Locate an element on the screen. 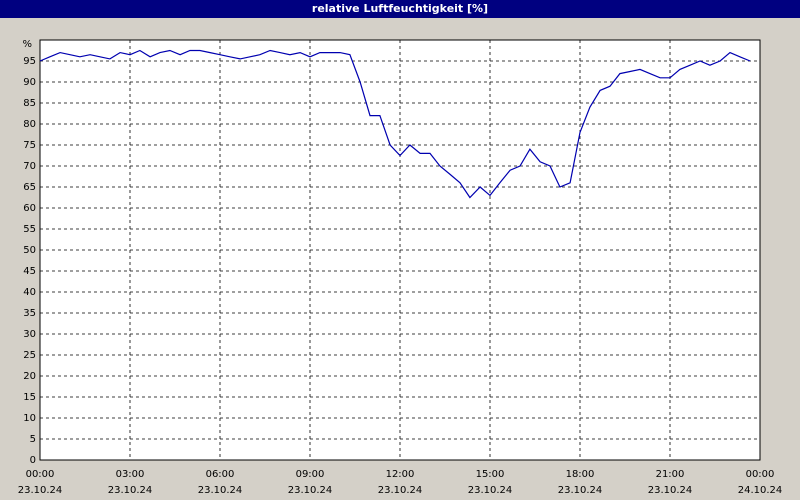 This screenshot has width=800, height=500. y-tick-label: 0 is located at coordinates (33, 460).